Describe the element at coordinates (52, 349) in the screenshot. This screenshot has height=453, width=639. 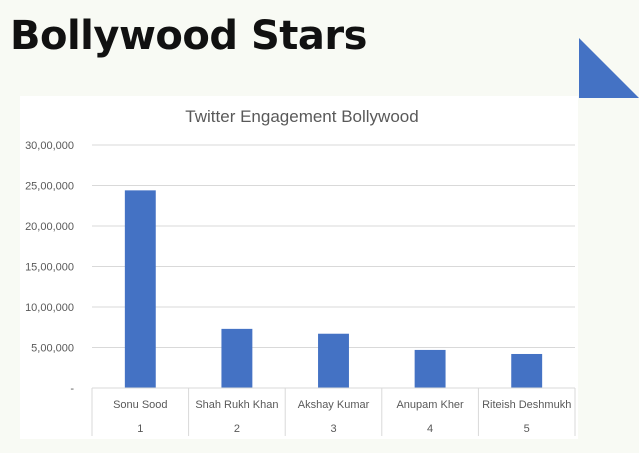
I see `y-tick-label: 5,00,000` at that location.